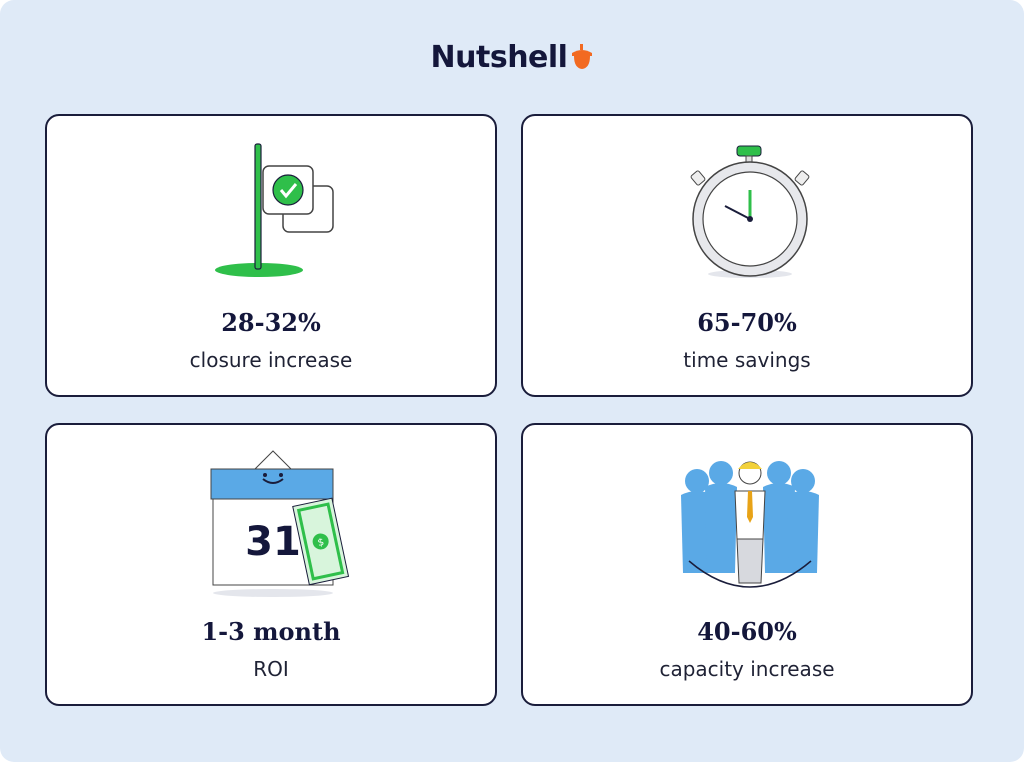 Image resolution: width=1024 pixels, height=762 pixels. What do you see at coordinates (499, 57) in the screenshot?
I see `brand-name: Nutshell` at bounding box center [499, 57].